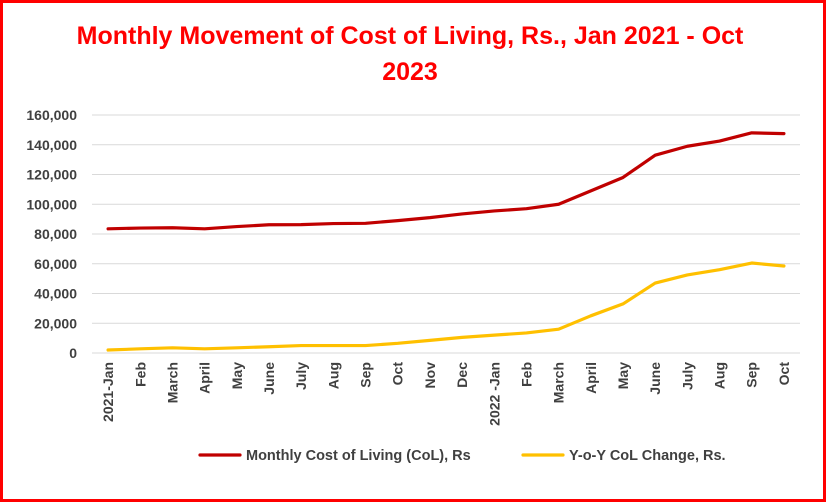 The width and height of the screenshot is (826, 502). Describe the element at coordinates (647, 456) in the screenshot. I see `legend-label: Y-o-Y CoL Change, Rs.` at that location.